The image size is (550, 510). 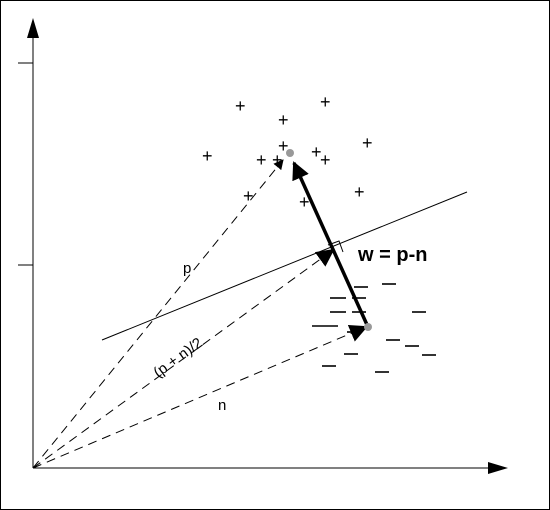 What do you see at coordinates (392, 255) in the screenshot?
I see `label-w: w = p-n` at bounding box center [392, 255].